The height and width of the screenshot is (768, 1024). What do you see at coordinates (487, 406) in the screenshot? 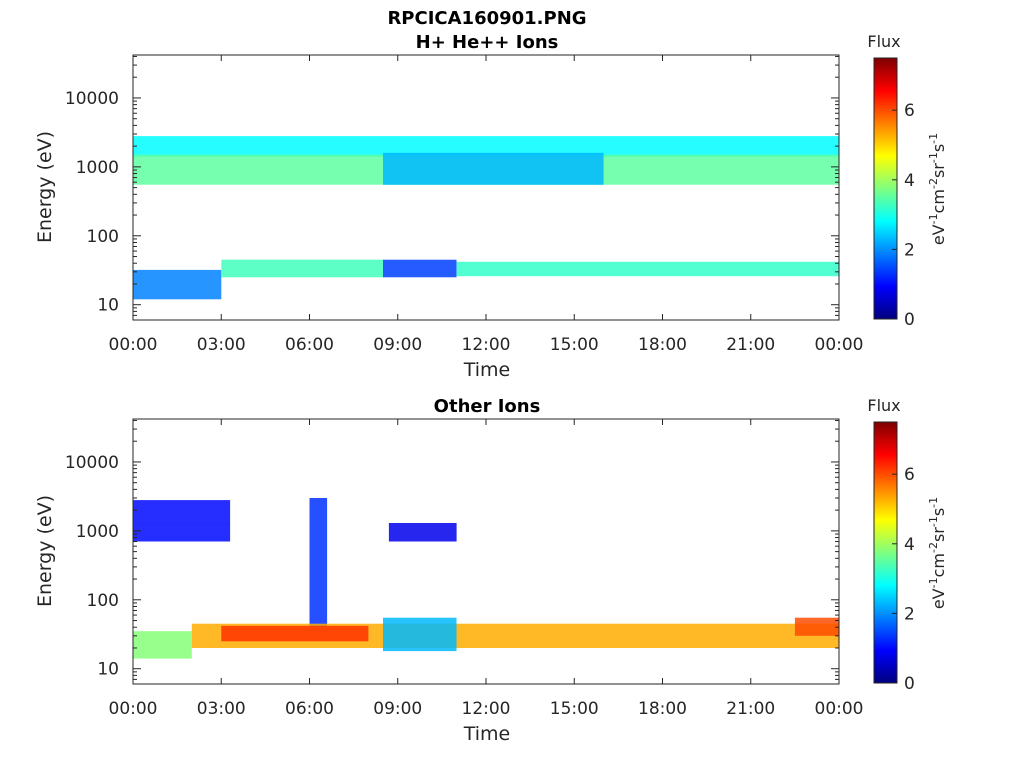
I see `panel-title: Other Ions` at bounding box center [487, 406].